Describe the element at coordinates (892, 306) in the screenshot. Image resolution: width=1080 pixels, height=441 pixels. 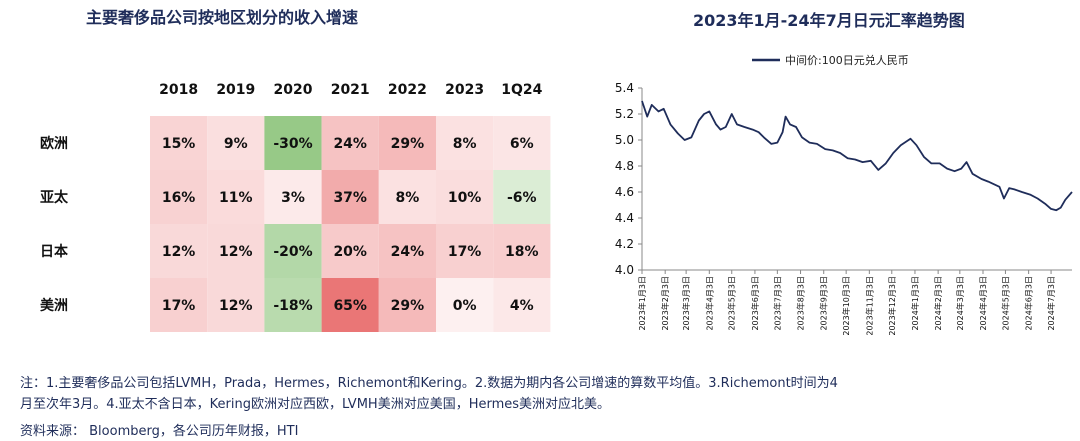
I see `x-tick-label: 2023年12月3日` at that location.